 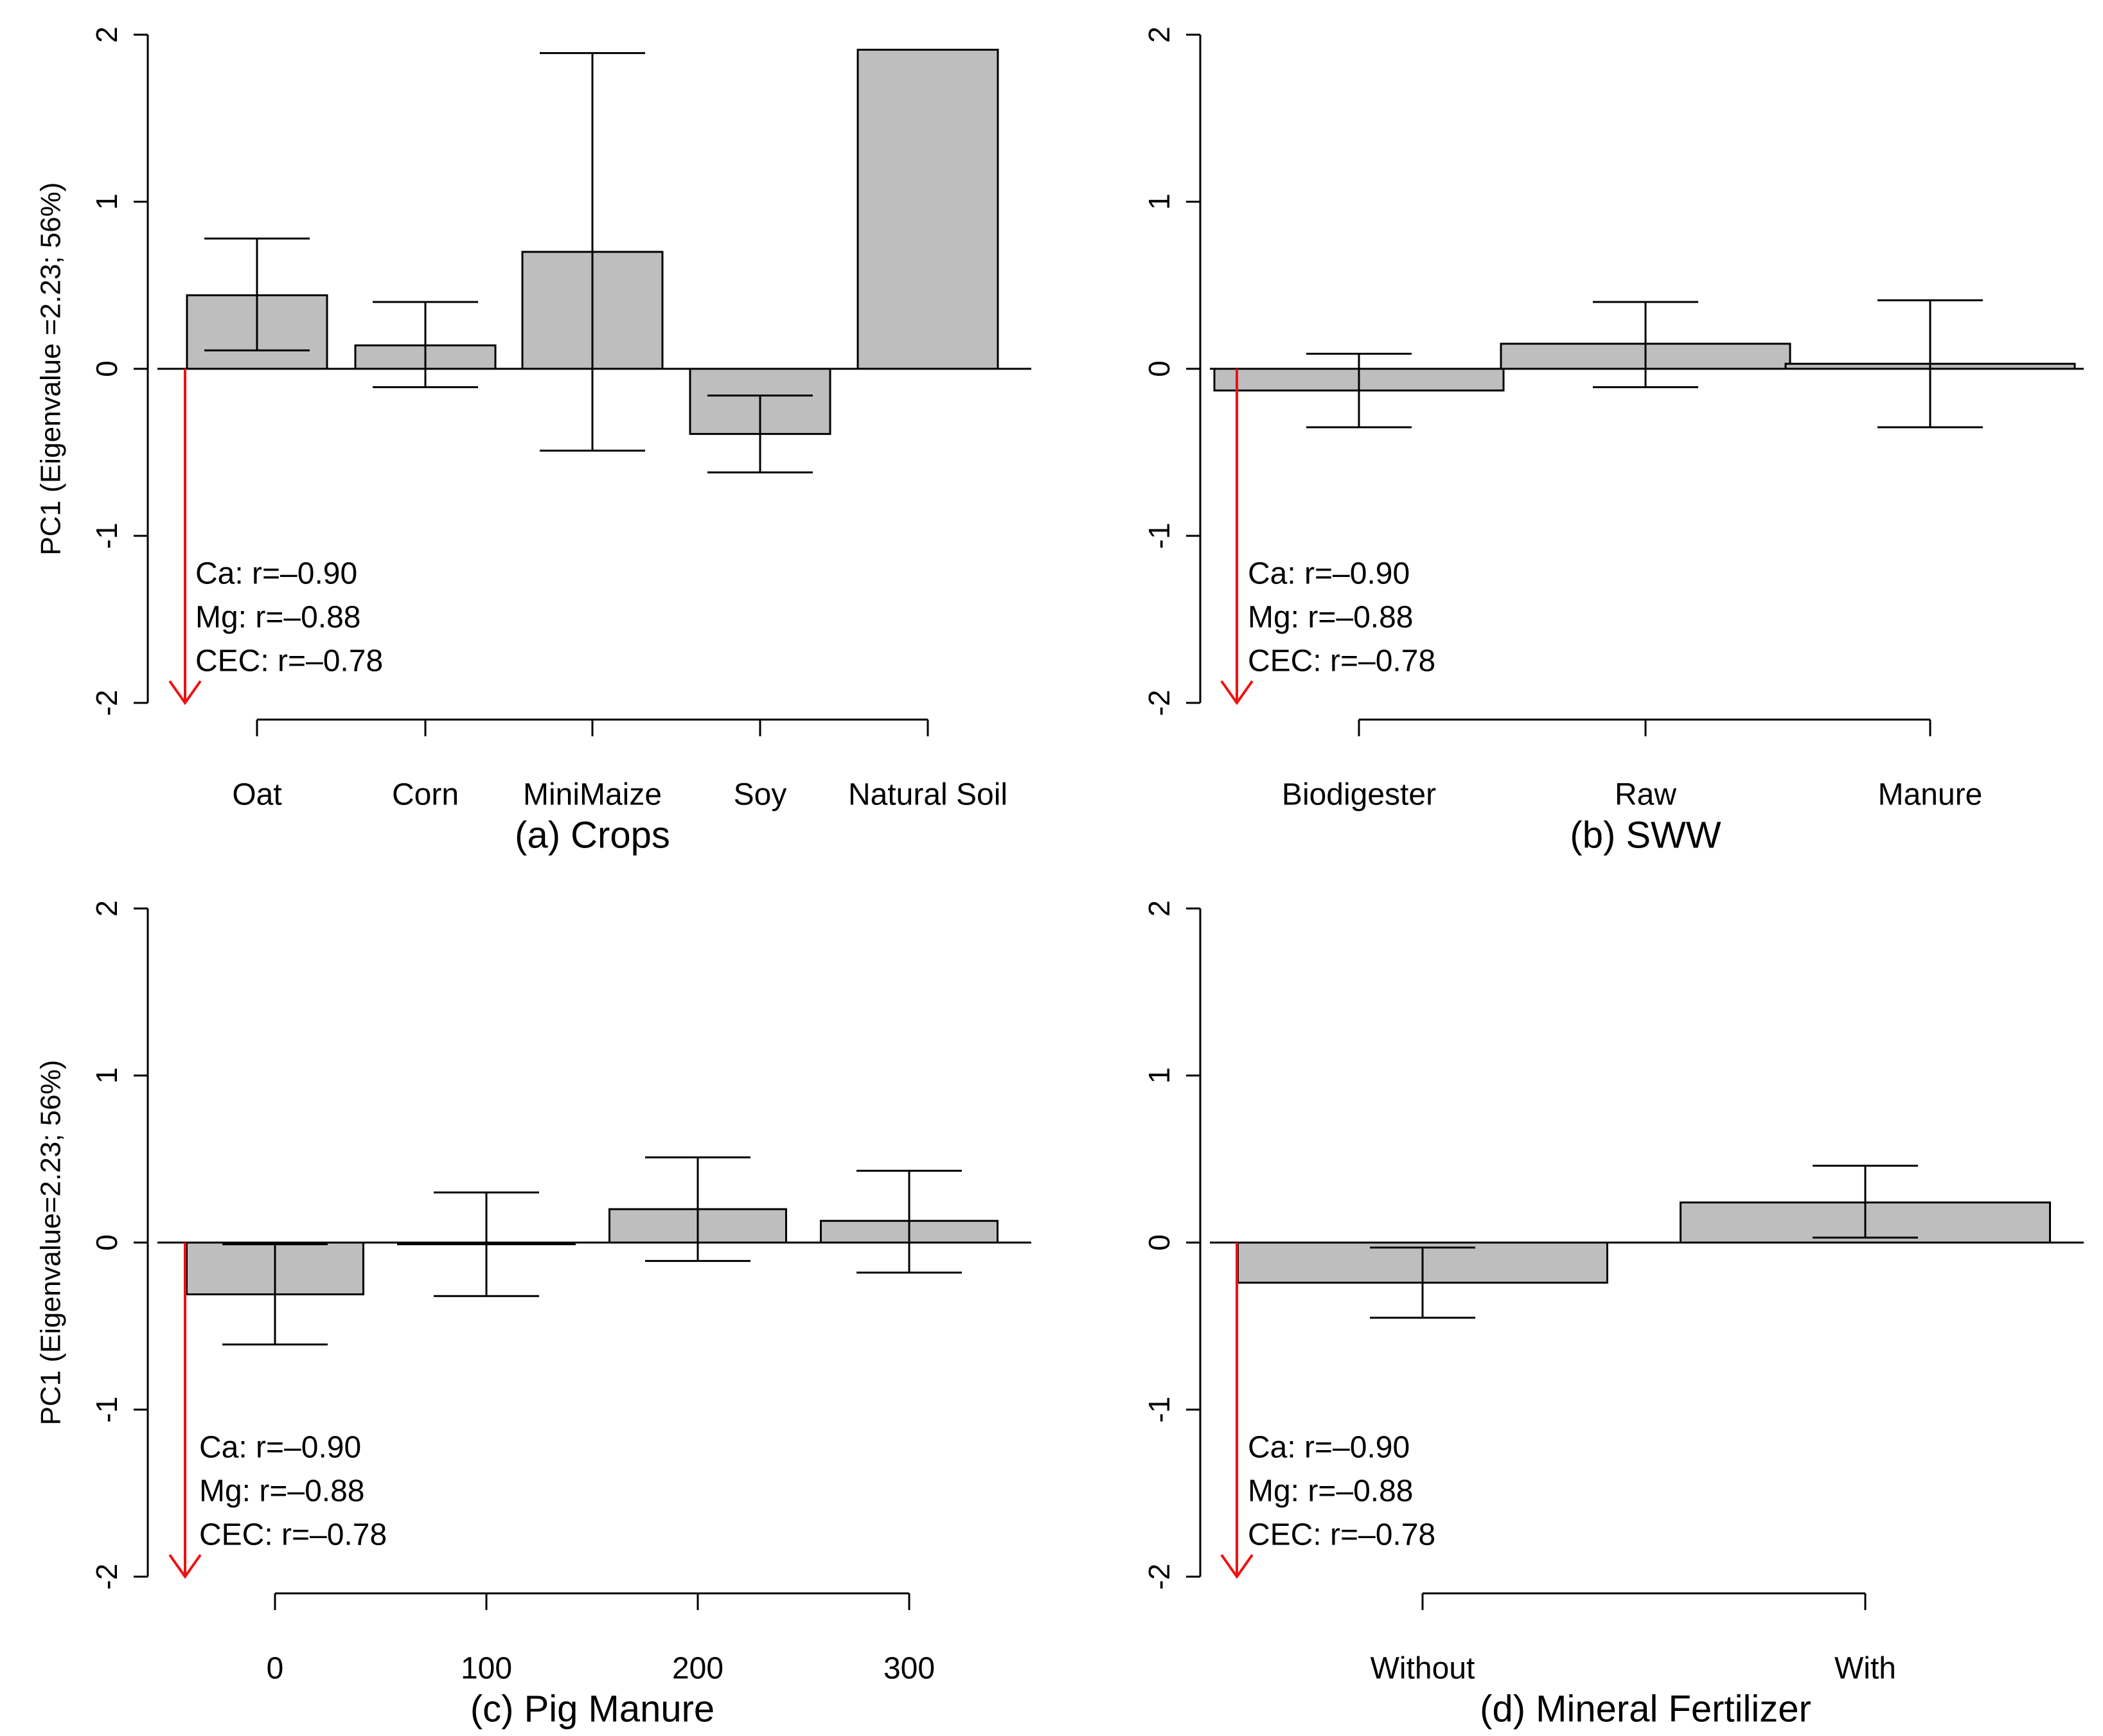 I want to click on panel-title: (b) SWW, so click(x=1645, y=835).